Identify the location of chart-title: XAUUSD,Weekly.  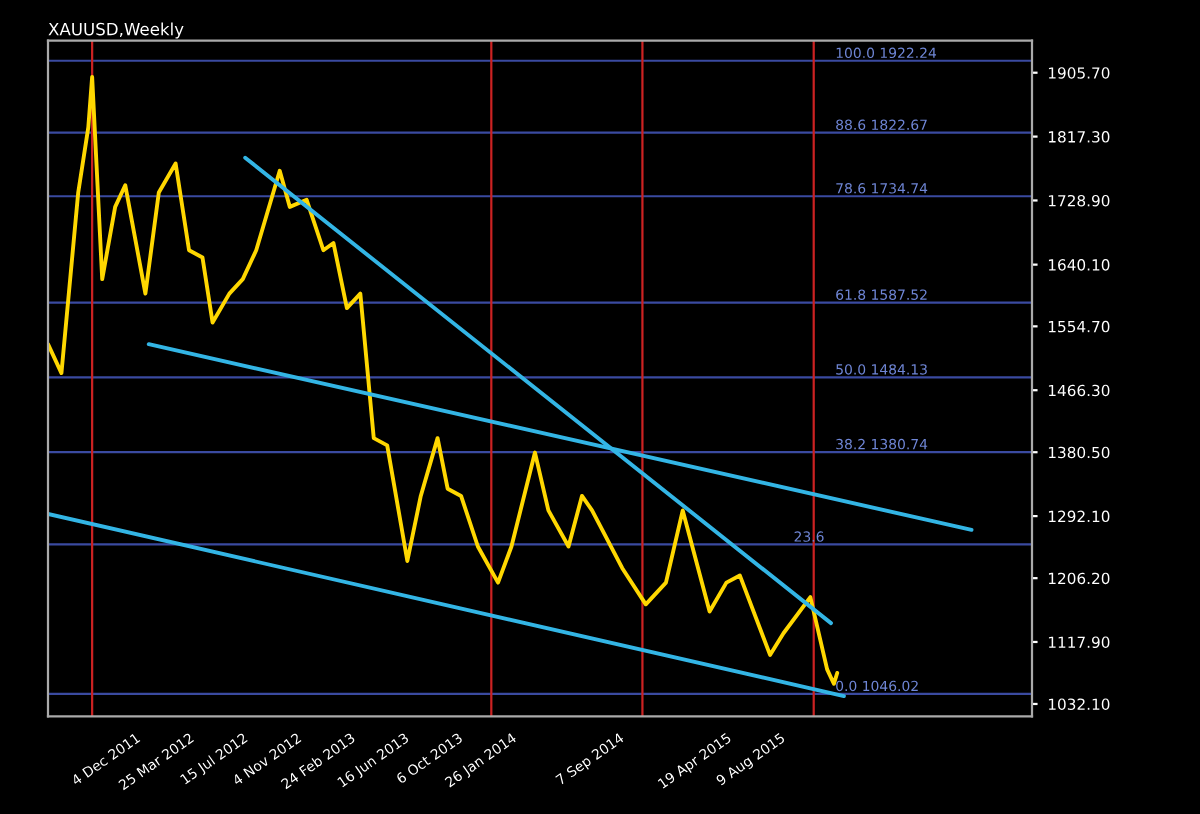
(116, 30).